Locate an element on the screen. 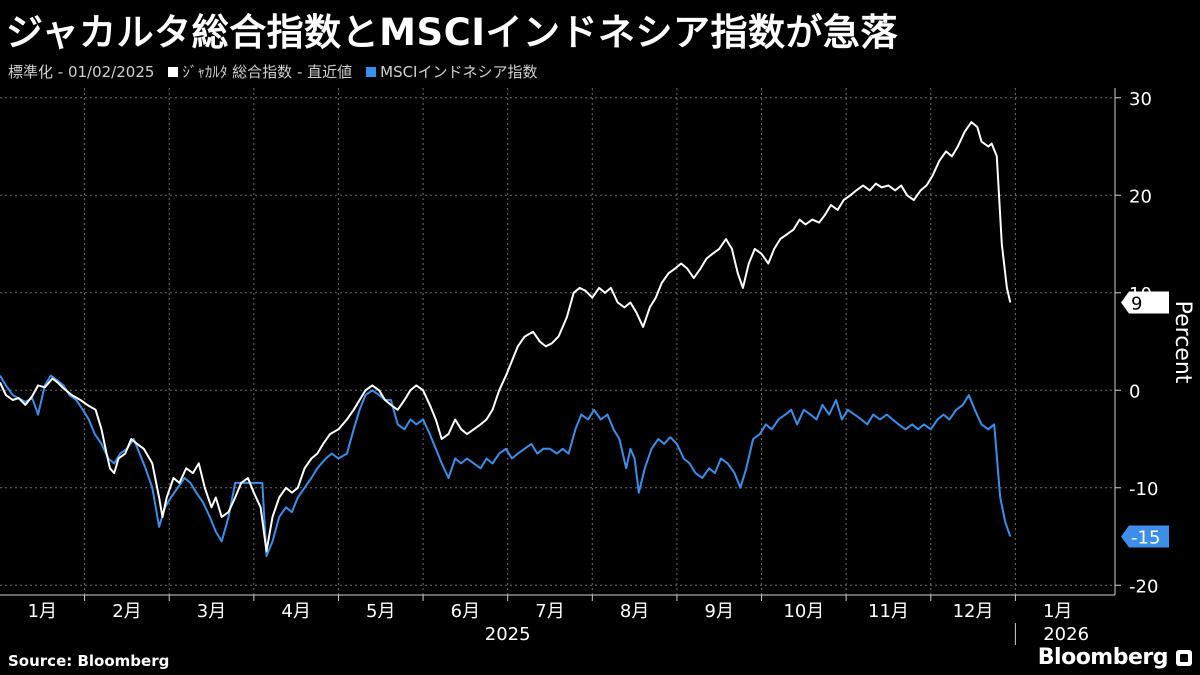 This screenshot has width=1200, height=675. x-tick-label: 6月 is located at coordinates (465, 611).